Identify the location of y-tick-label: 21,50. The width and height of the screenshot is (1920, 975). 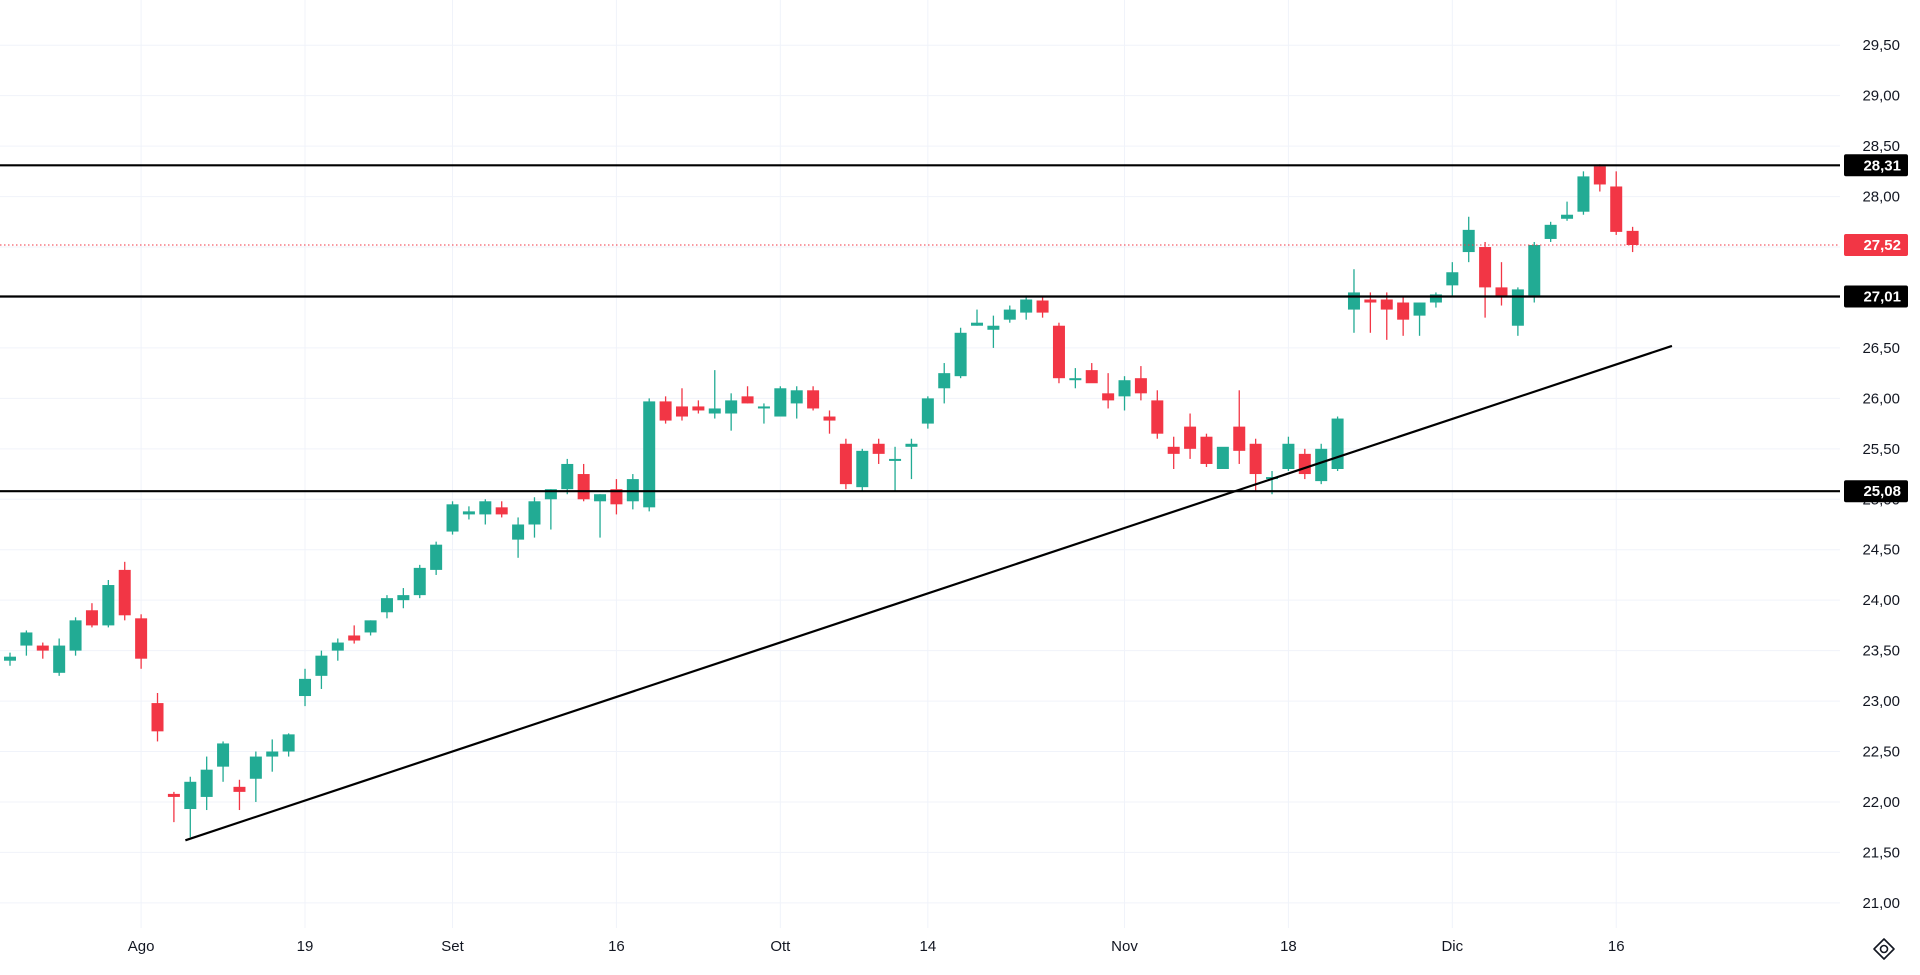
(1881, 852).